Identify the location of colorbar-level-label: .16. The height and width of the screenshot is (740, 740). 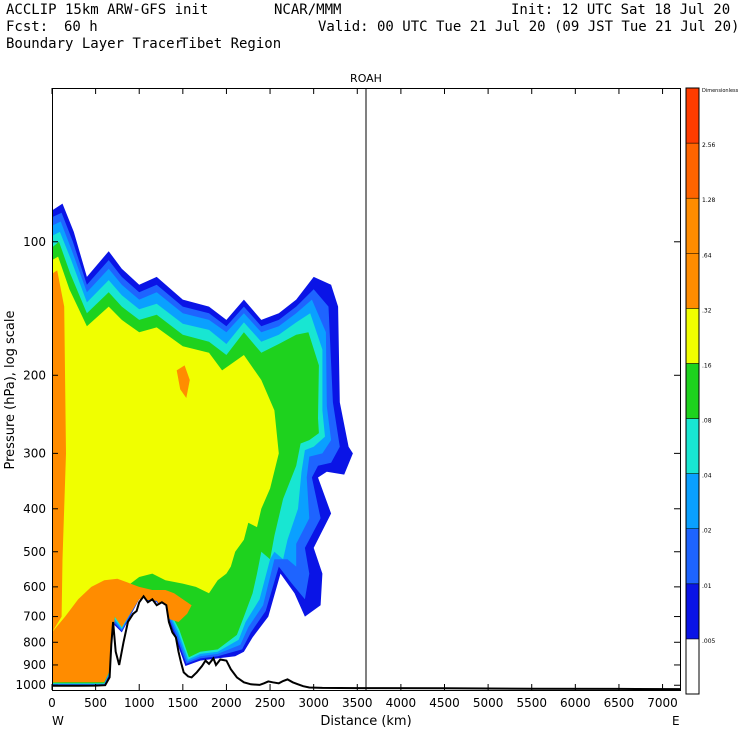
(707, 365).